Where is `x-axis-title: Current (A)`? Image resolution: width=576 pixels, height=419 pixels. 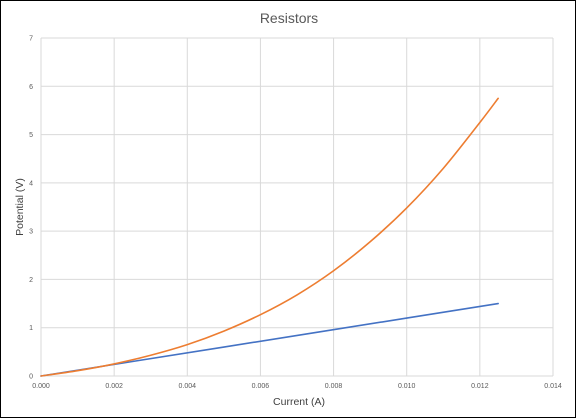 x-axis-title: Current (A) is located at coordinates (299, 402).